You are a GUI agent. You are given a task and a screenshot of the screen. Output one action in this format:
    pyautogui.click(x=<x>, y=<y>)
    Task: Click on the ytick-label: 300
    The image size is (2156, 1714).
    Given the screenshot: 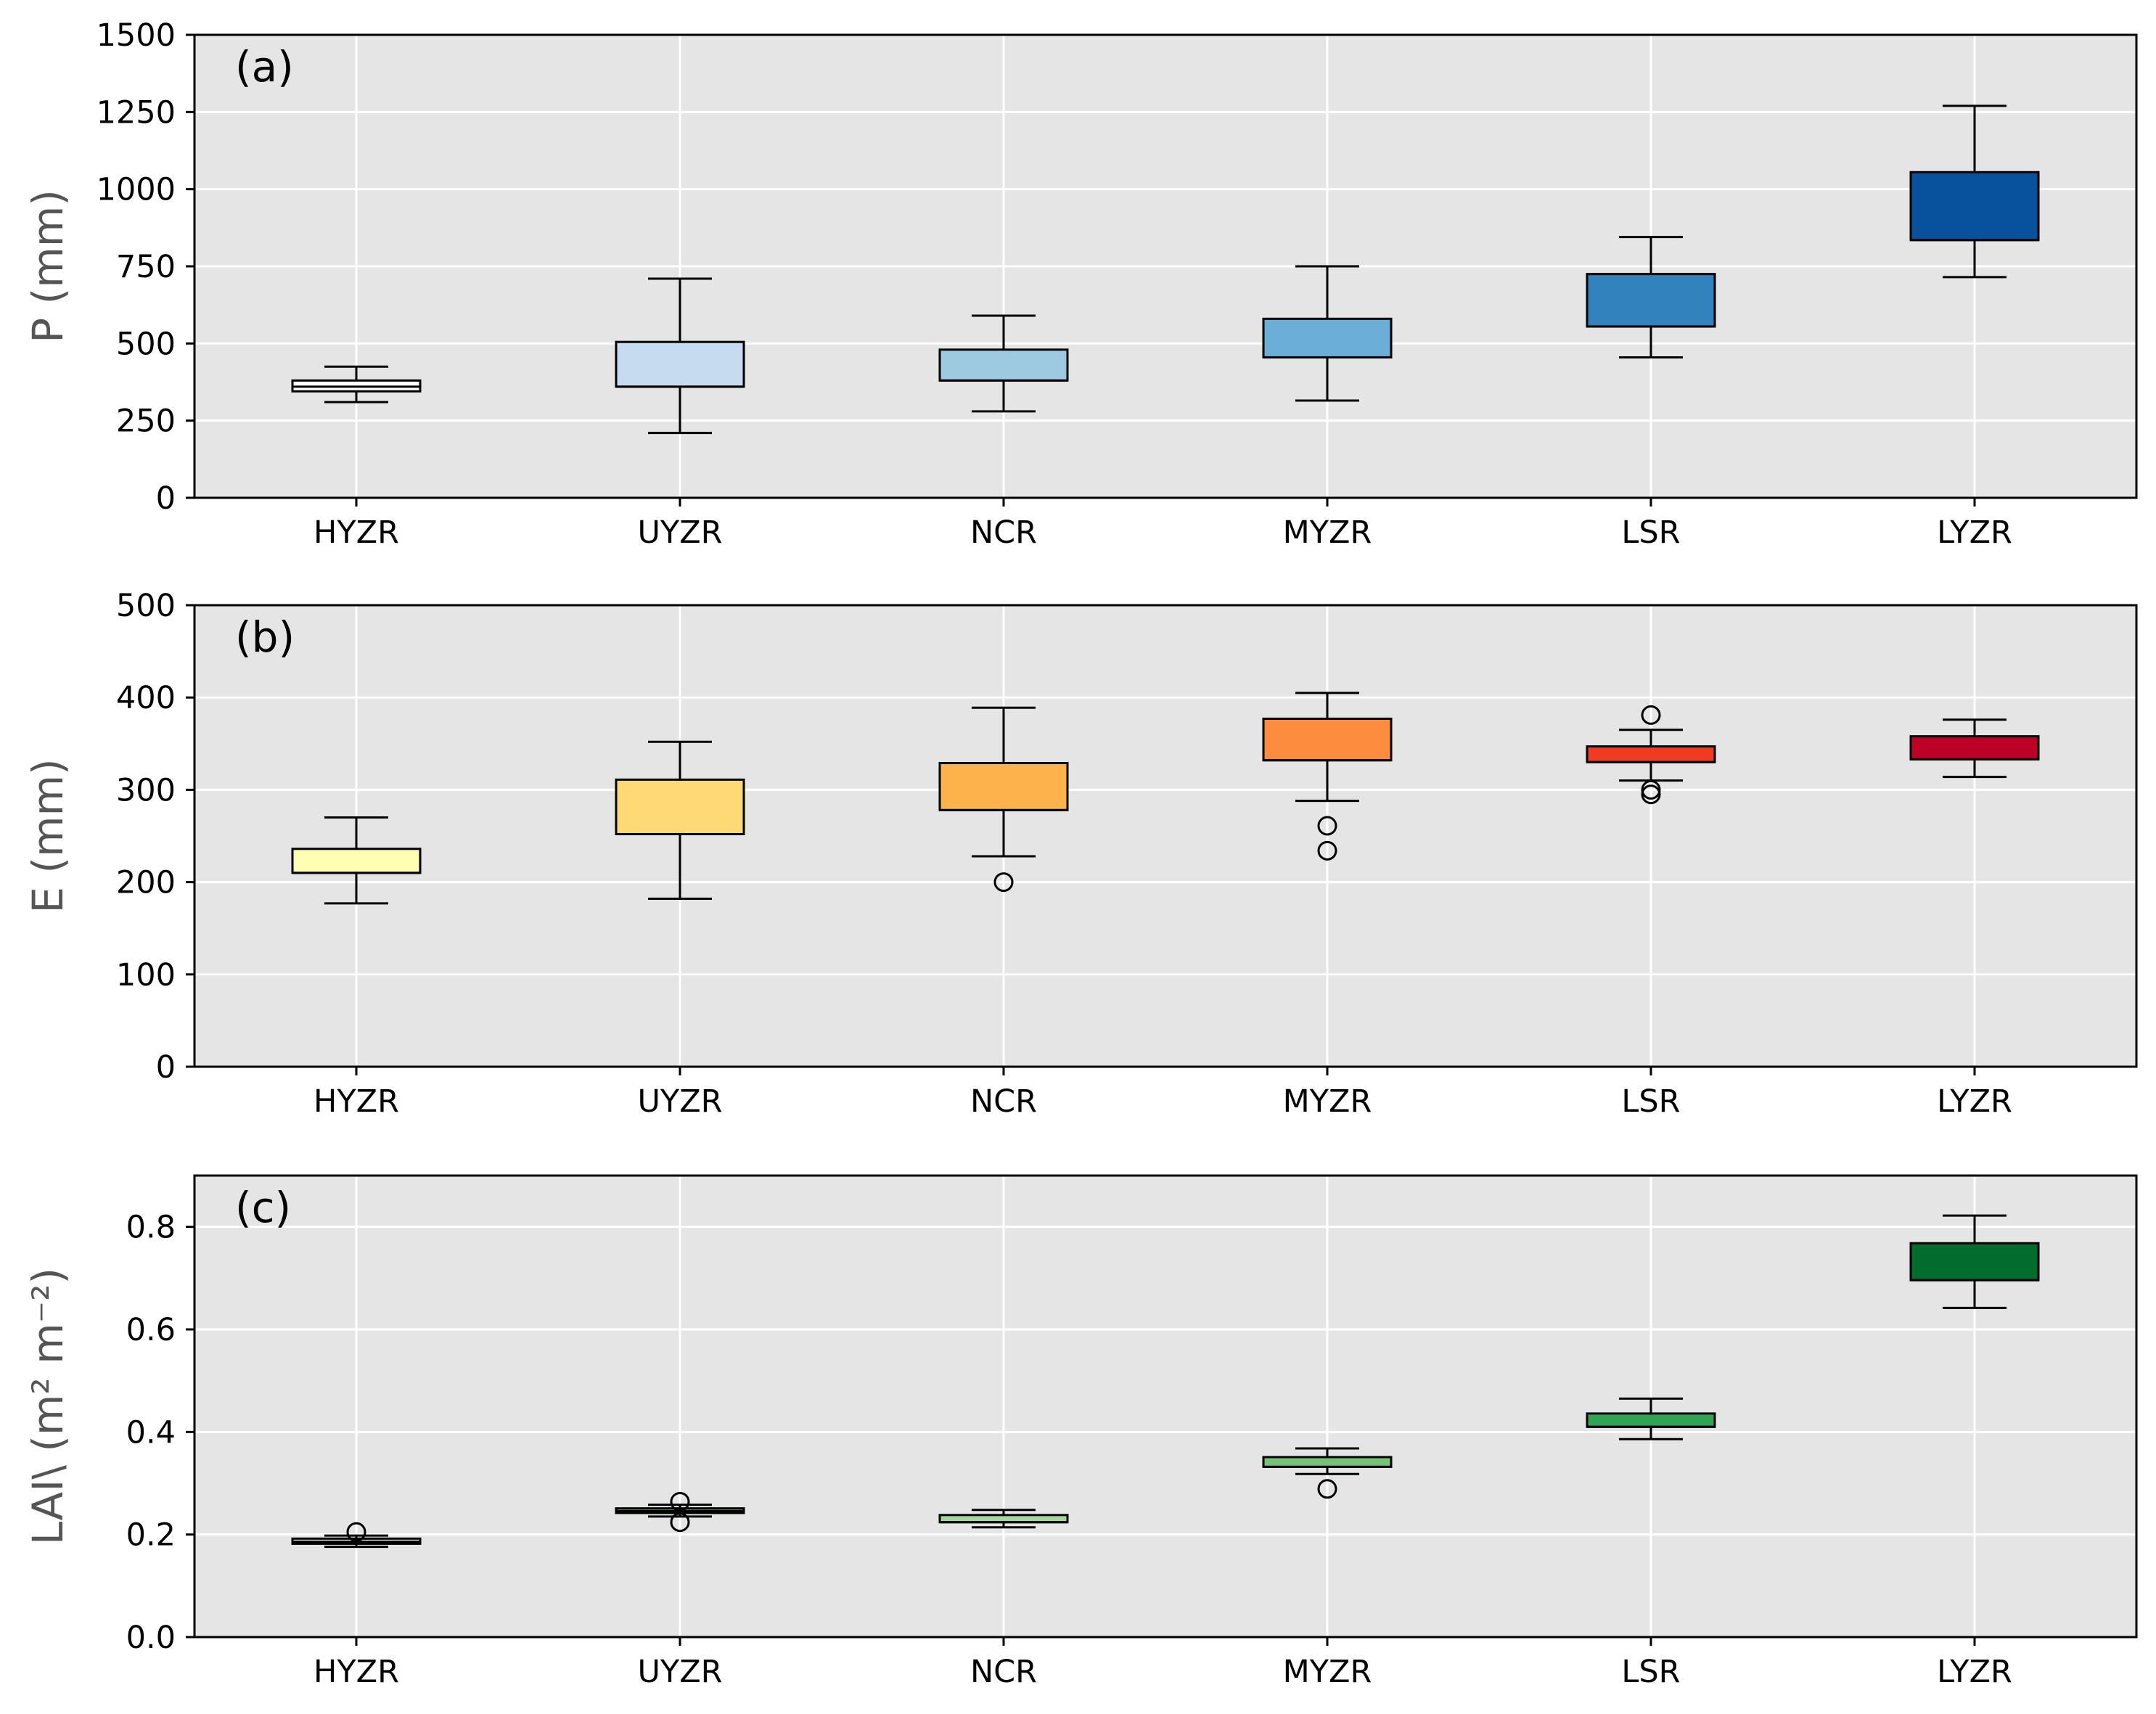 What is the action you would take?
    pyautogui.click(x=146, y=790)
    